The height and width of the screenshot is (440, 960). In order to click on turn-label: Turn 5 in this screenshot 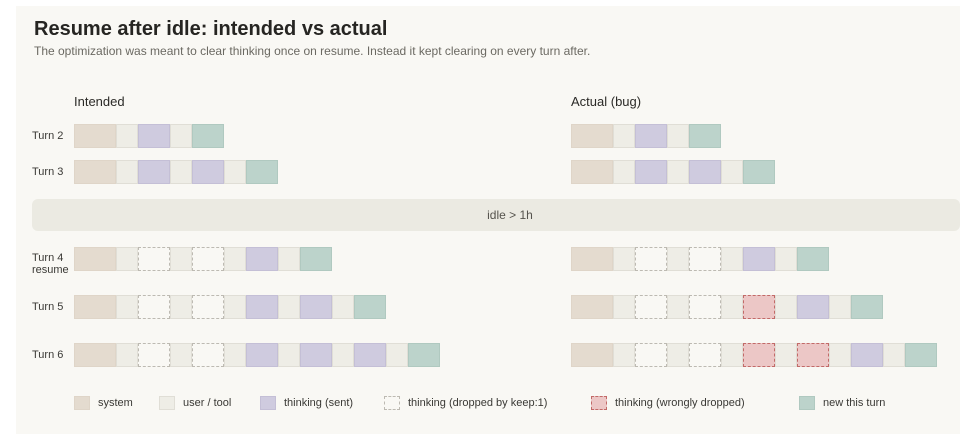, I will do `click(48, 307)`.